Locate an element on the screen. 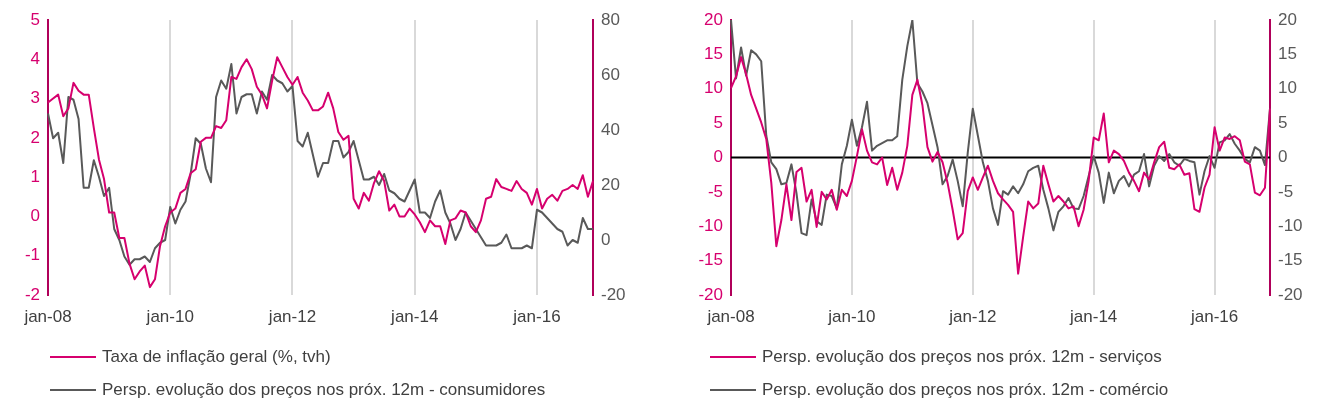 The width and height of the screenshot is (1319, 403). y2-tick-label: -5 is located at coordinates (1286, 191).